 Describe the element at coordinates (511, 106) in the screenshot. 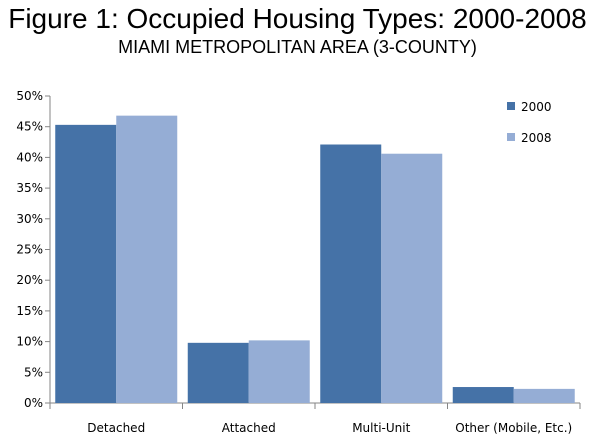

I see `legend-swatch-2000` at that location.